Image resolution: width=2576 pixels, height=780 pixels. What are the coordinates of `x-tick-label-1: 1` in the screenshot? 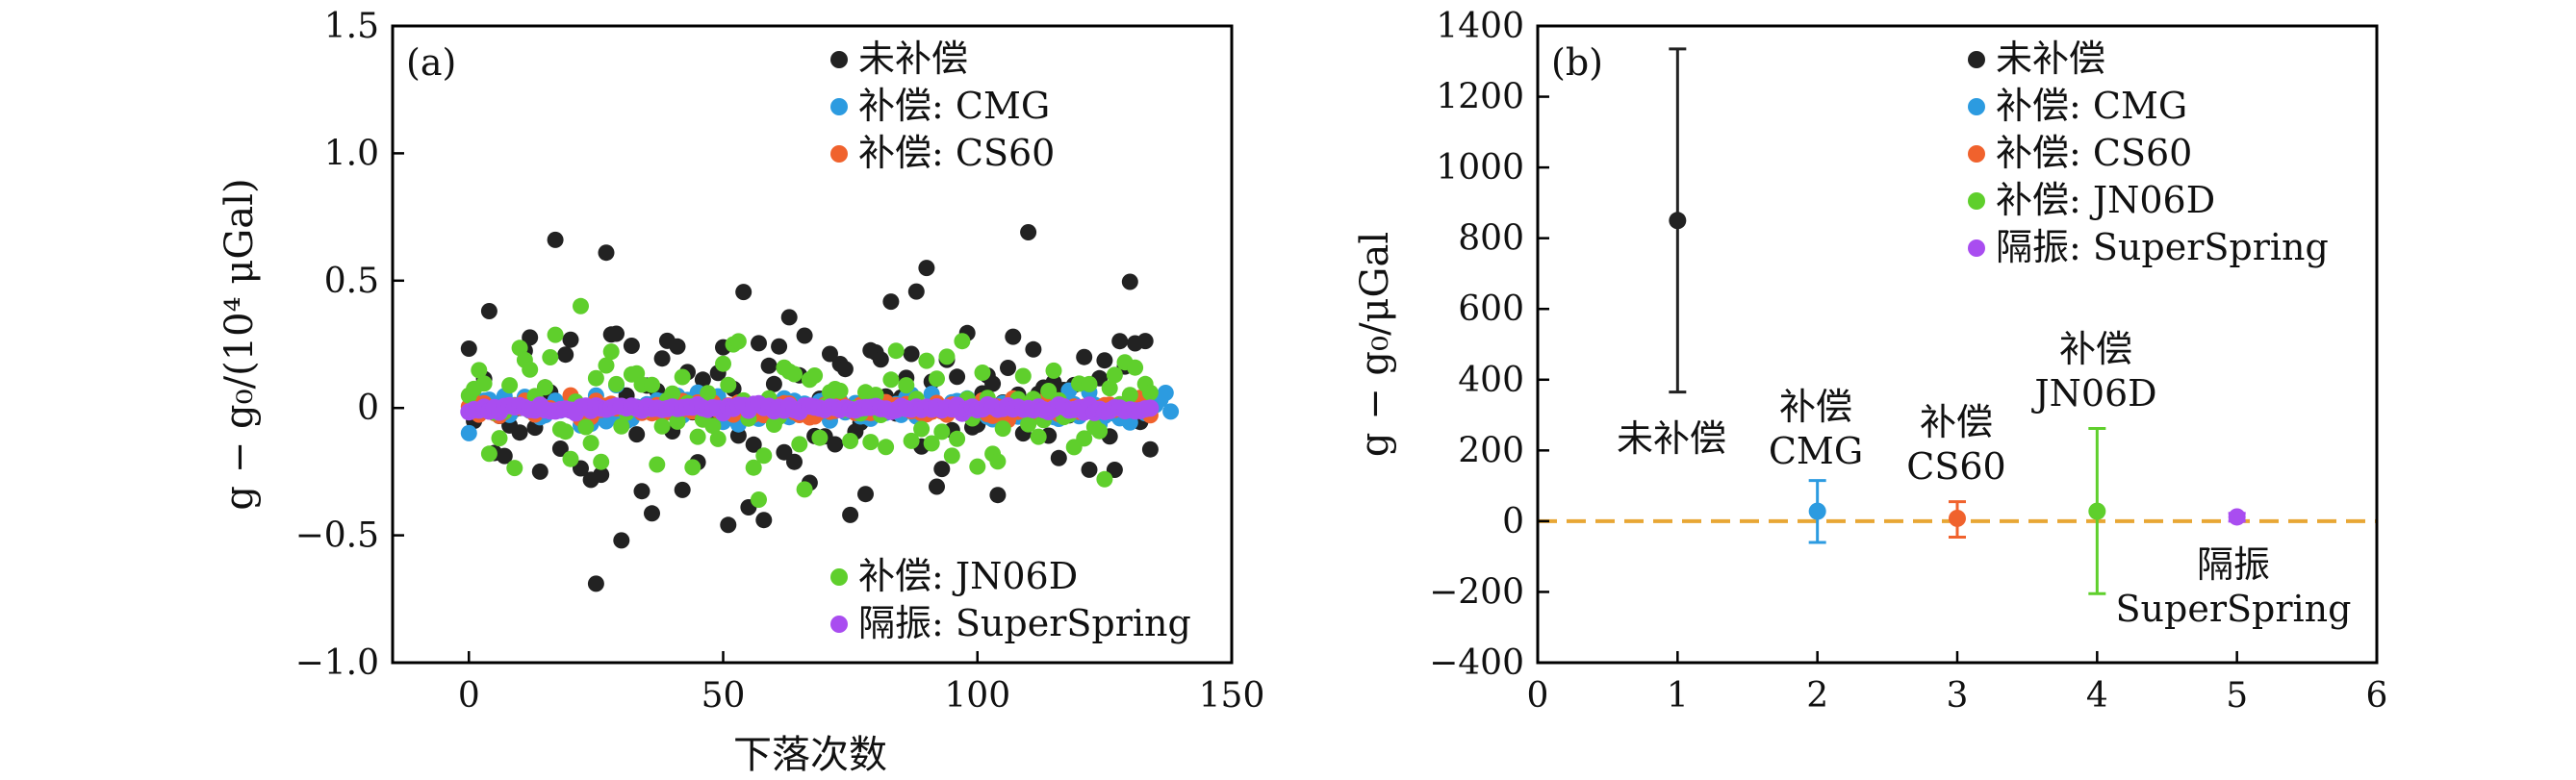 It's located at (1678, 696).